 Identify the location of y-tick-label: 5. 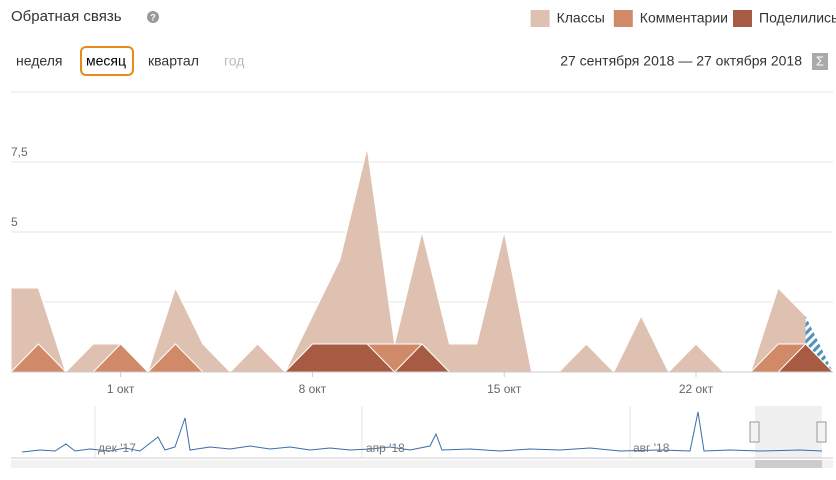
(14, 222).